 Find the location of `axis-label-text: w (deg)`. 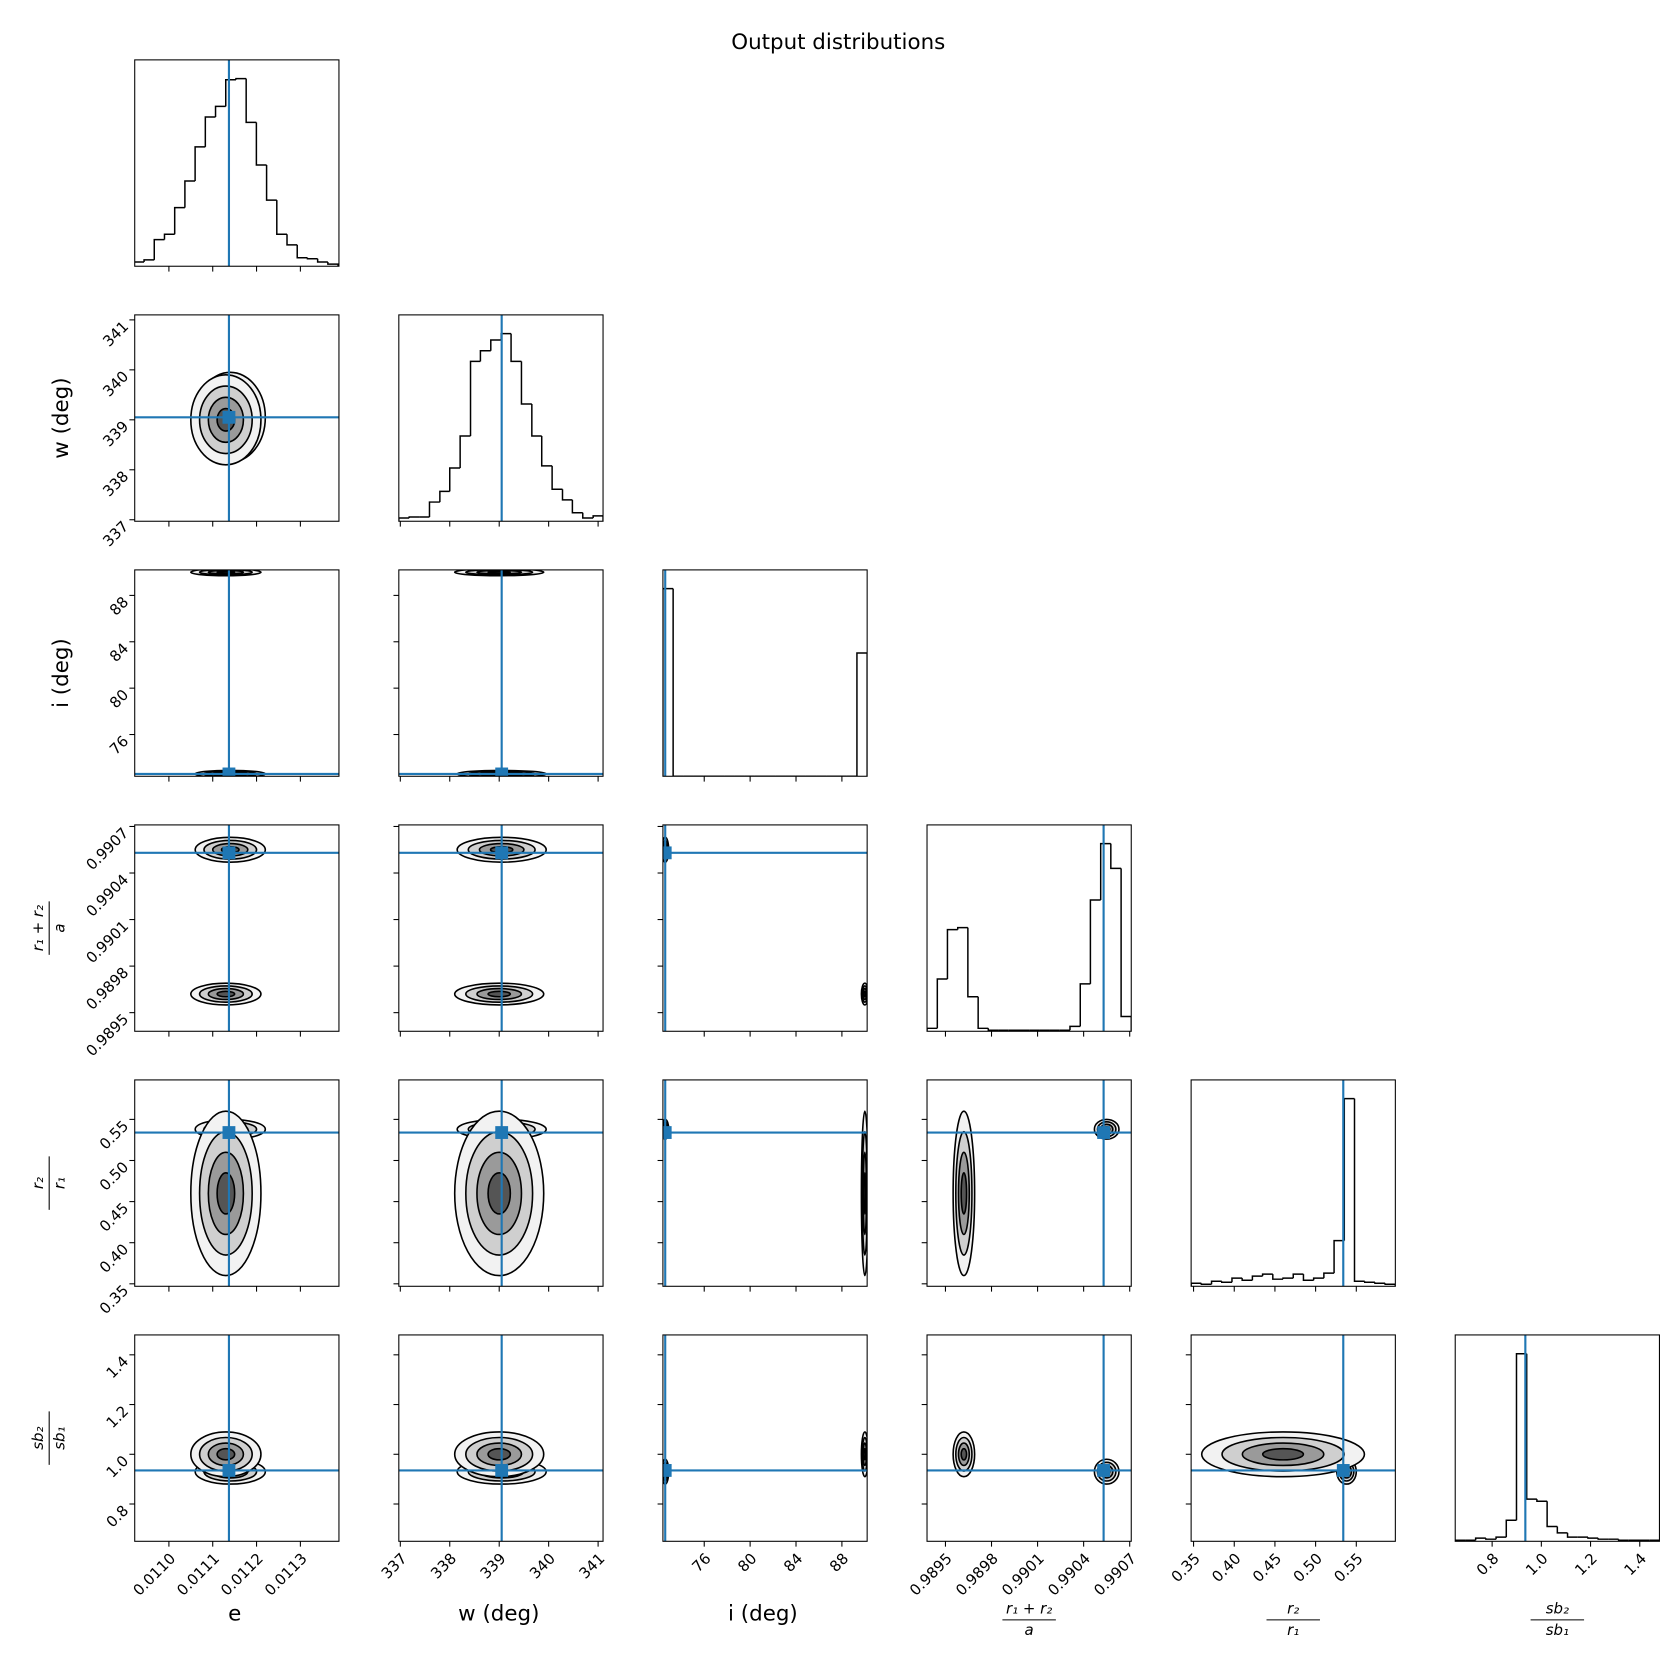

axis-label-text: w (deg) is located at coordinates (498, 1614).